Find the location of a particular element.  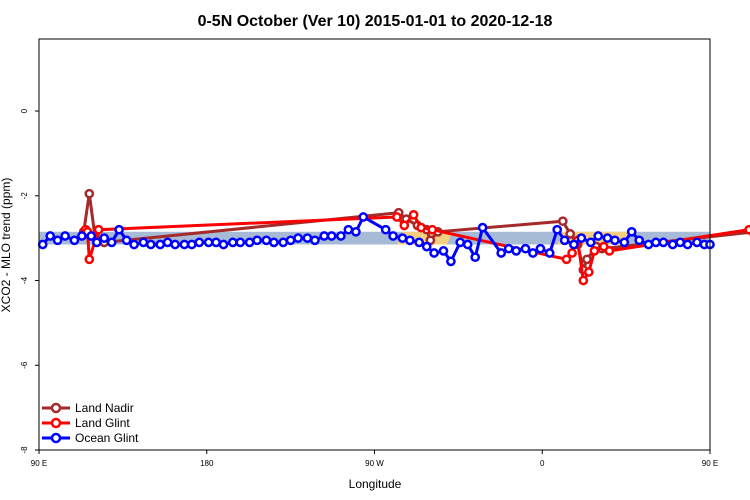

y-axis-label: XCO2 - MLO trend (ppm) is located at coordinates (6, 245).